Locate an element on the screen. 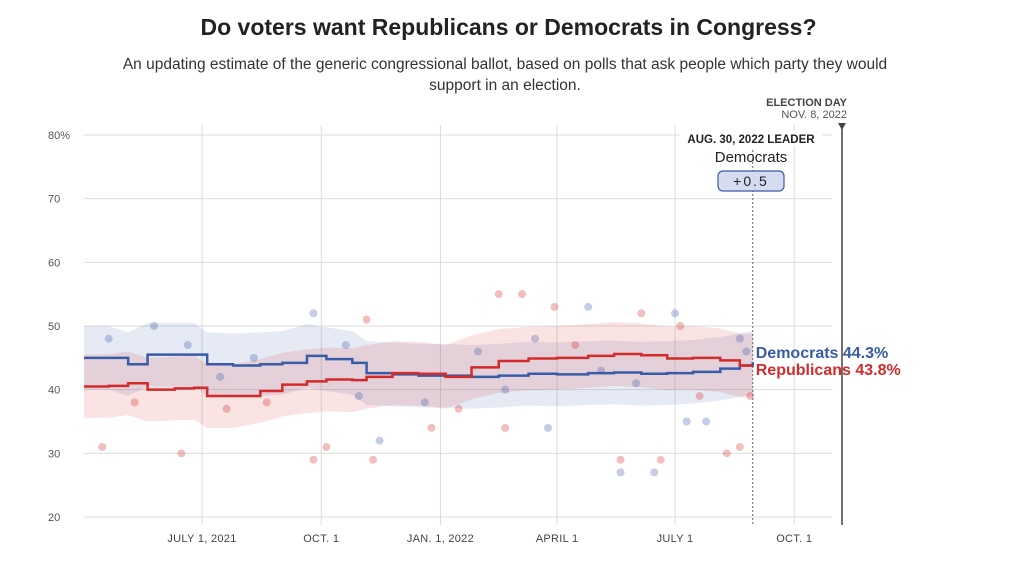 The width and height of the screenshot is (1017, 574). series-line-republicans is located at coordinates (418, 375).